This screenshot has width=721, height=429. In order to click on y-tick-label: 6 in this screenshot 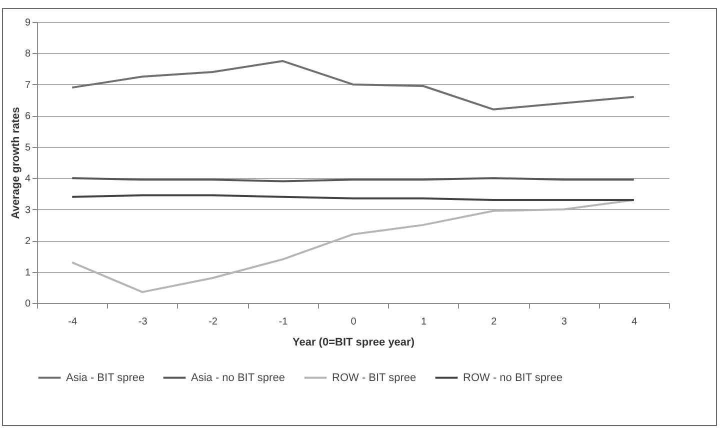, I will do `click(27, 116)`.